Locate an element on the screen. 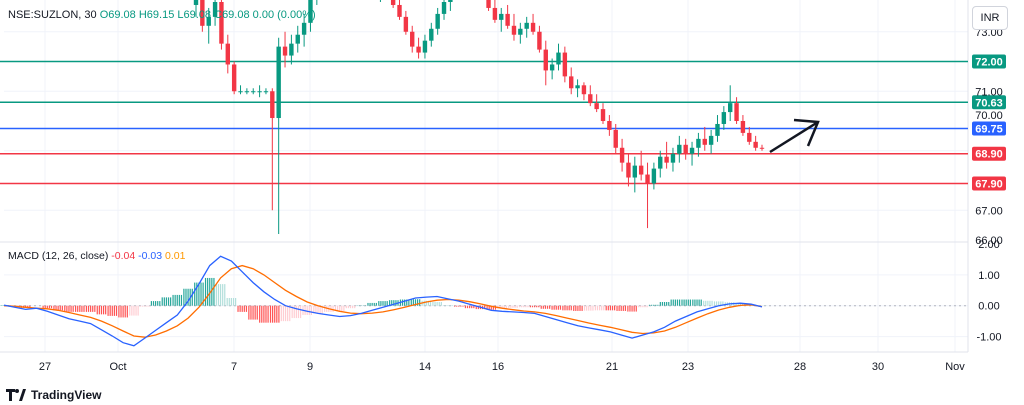 This screenshot has width=1024, height=405. level-tag-68.90 is located at coordinates (989, 153).